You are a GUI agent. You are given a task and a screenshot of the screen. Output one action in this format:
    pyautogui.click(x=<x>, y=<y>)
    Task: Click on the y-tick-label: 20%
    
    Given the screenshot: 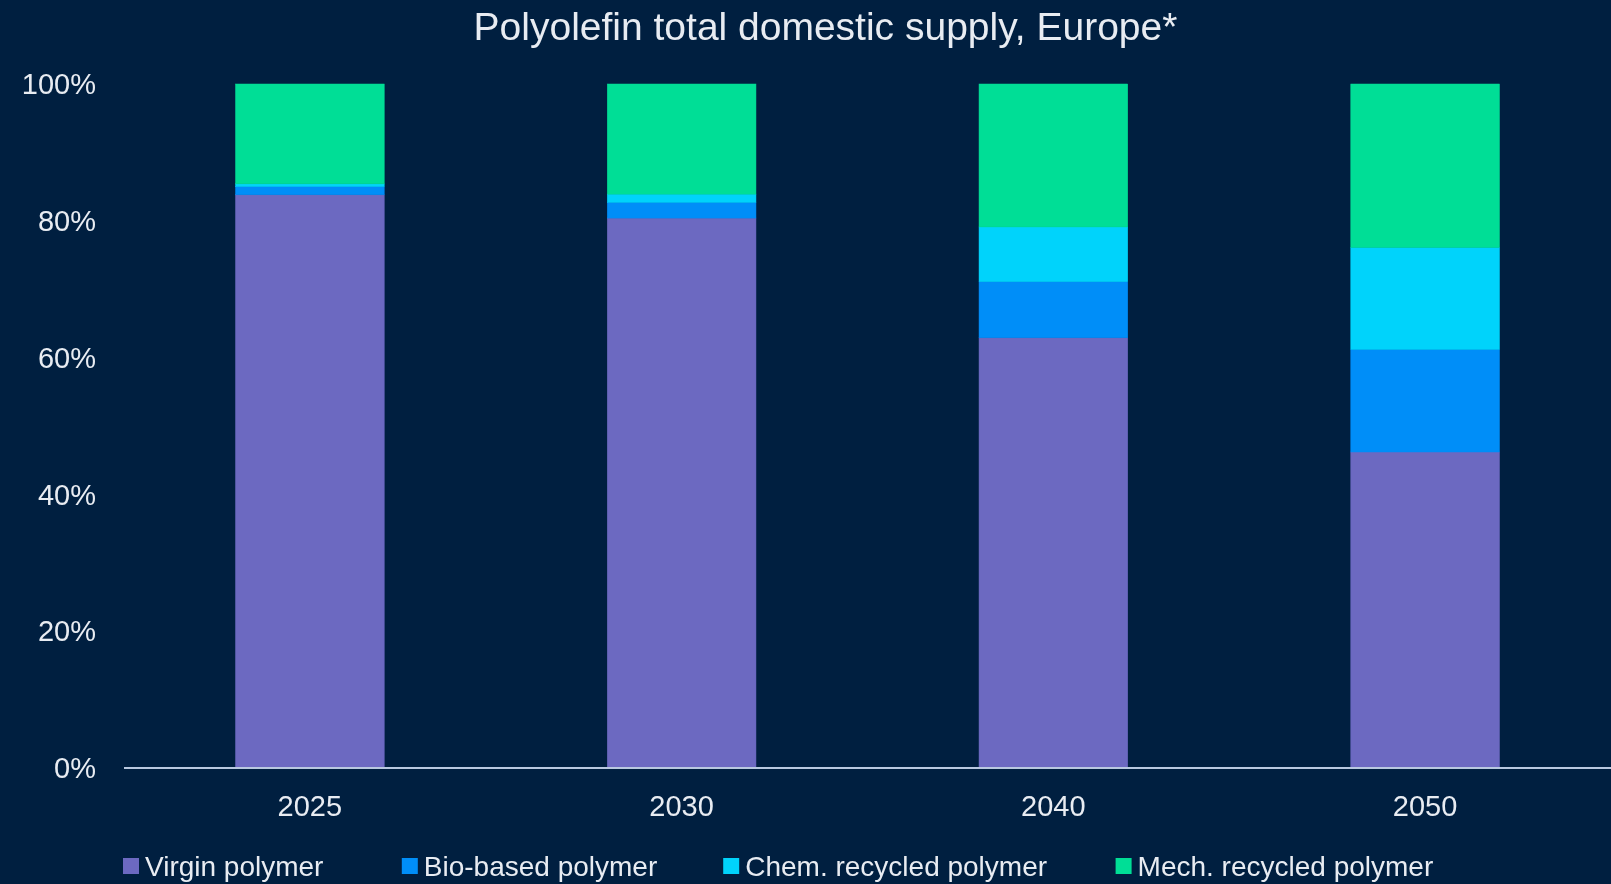 What is the action you would take?
    pyautogui.click(x=66, y=631)
    